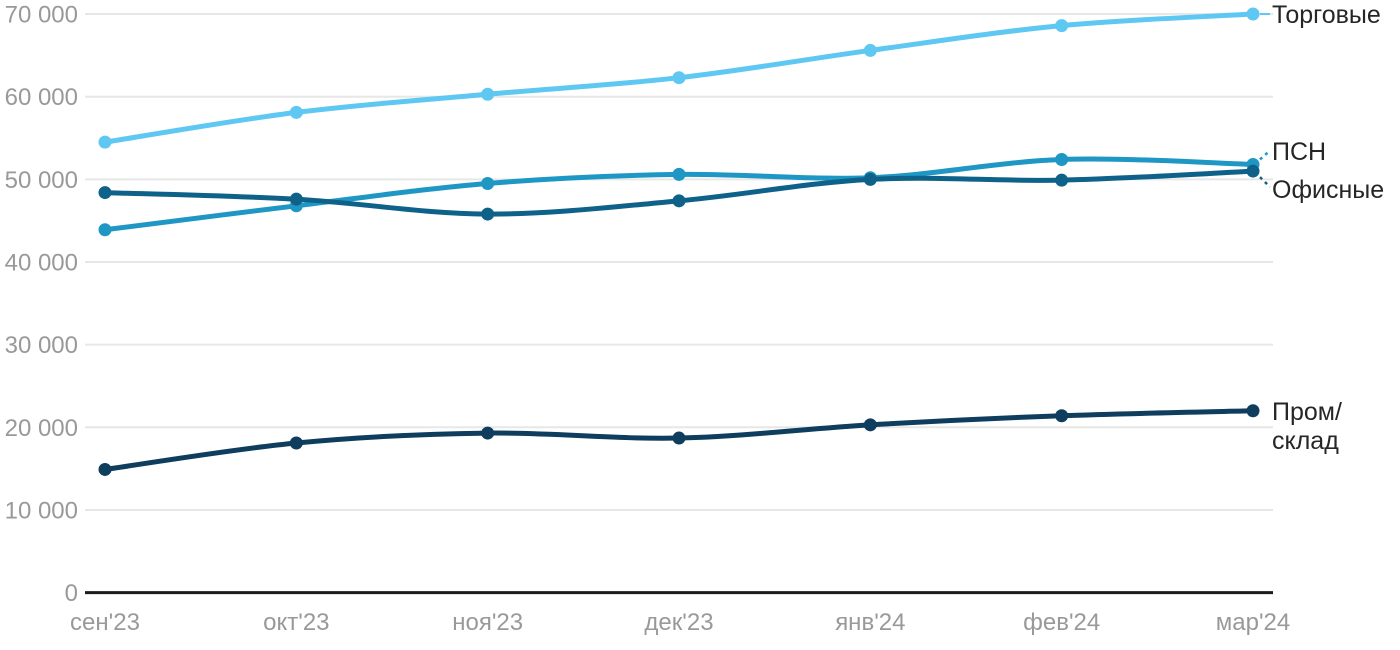 This screenshot has width=1400, height=650. I want to click on x-axis-label: ноя'23, so click(487, 622).